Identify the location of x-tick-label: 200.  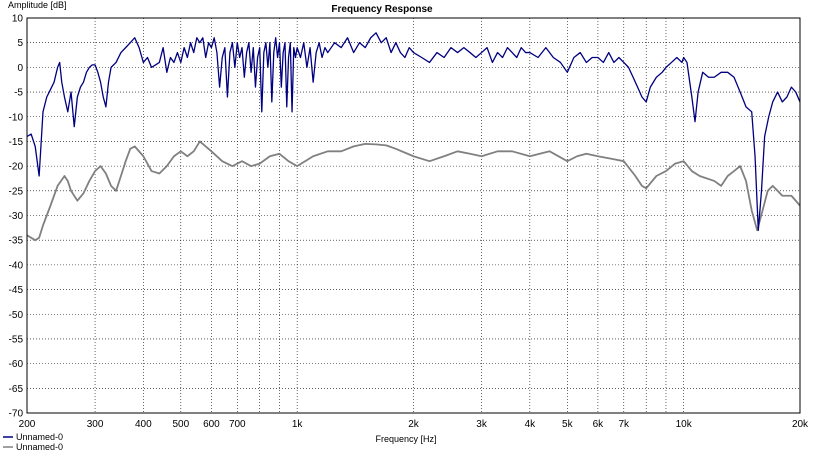
(27, 424).